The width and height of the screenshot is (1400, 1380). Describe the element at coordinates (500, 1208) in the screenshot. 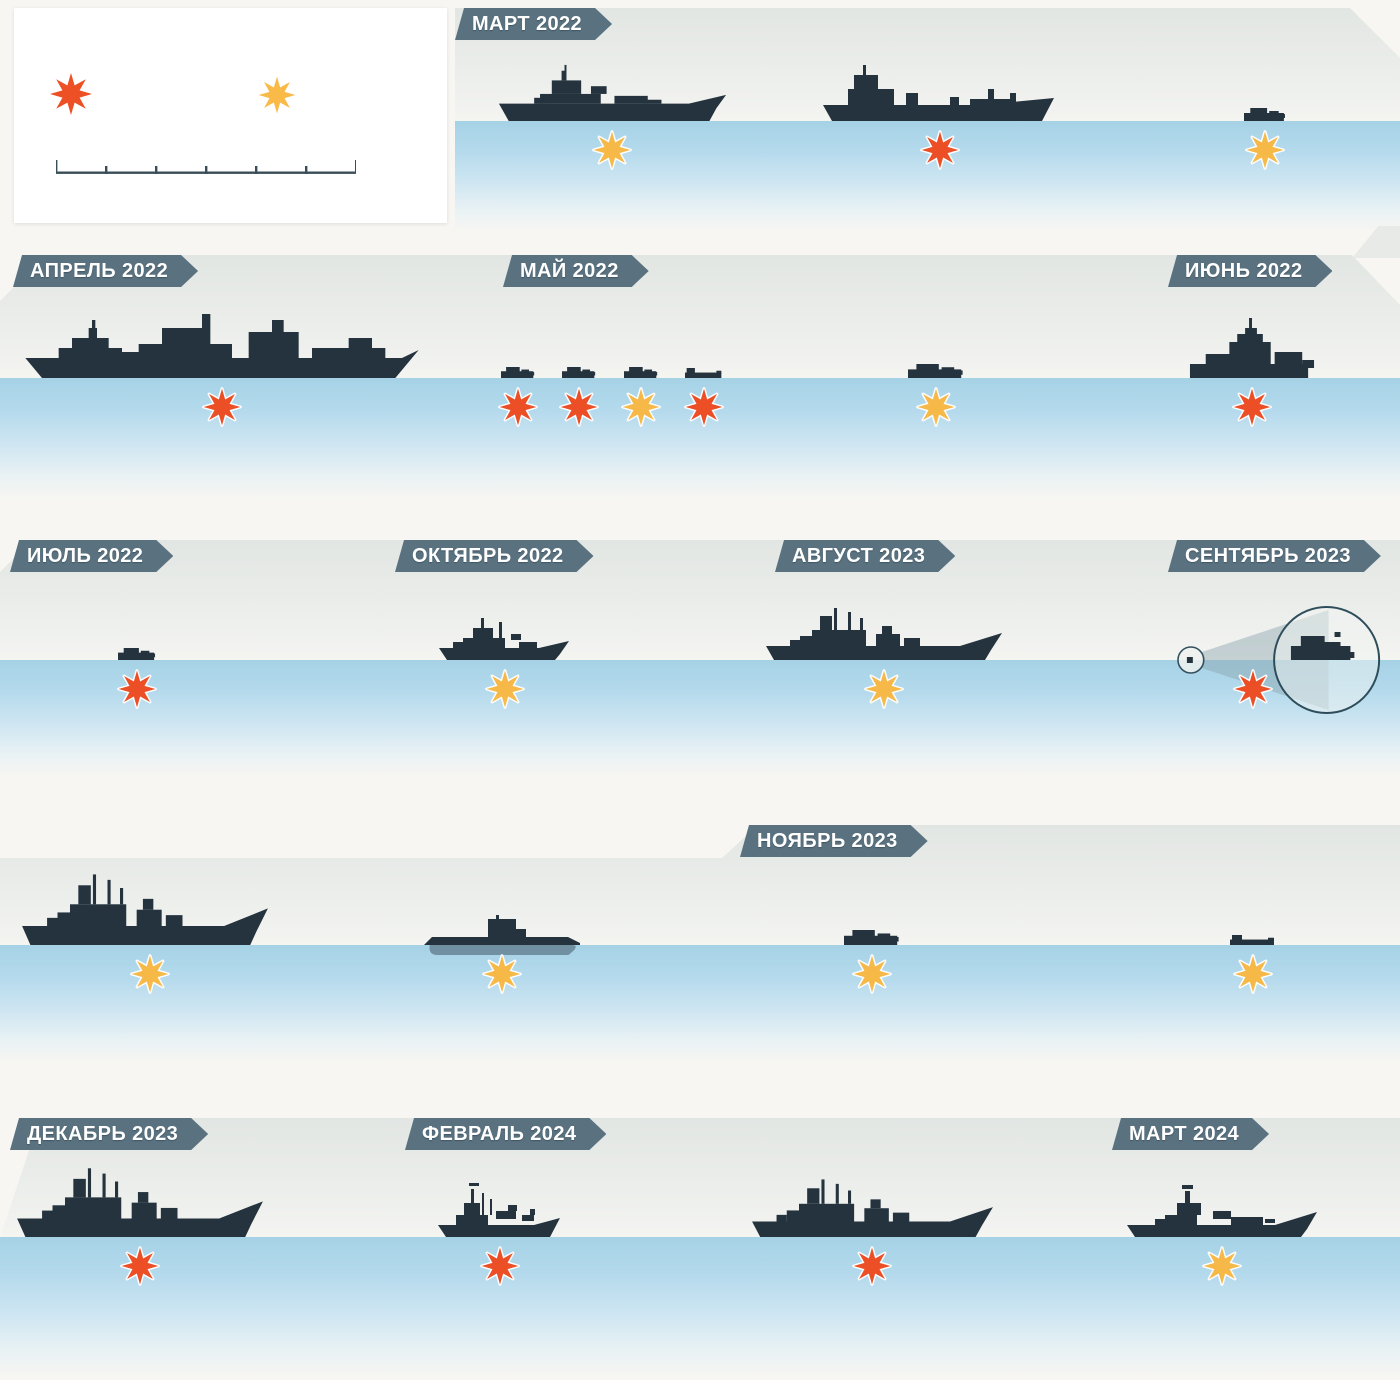

I see `ship-corvette` at that location.